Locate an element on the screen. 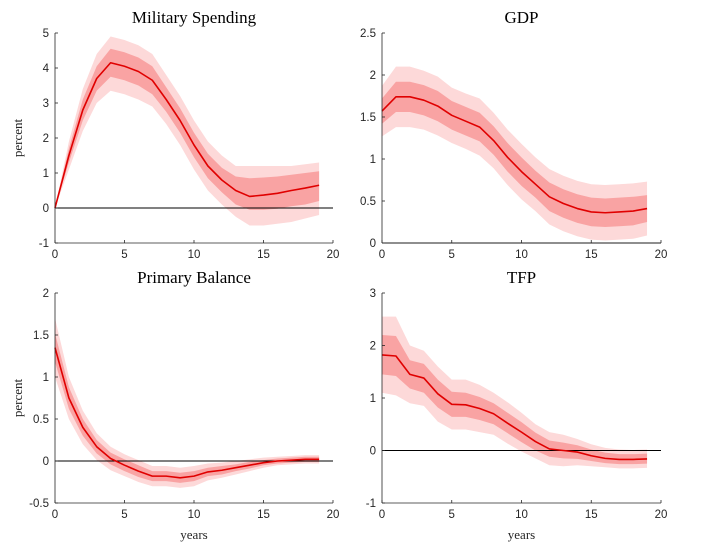  chart-title: Military Spending is located at coordinates (194, 17).